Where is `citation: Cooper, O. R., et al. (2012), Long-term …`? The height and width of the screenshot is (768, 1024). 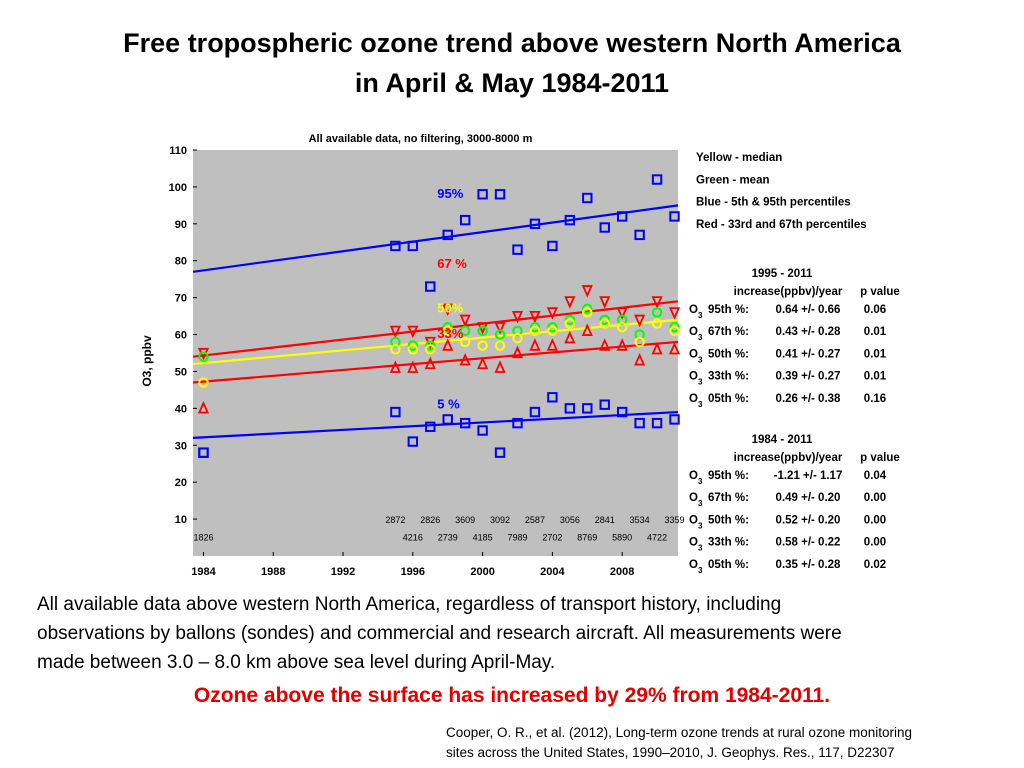 citation: Cooper, O. R., et al. (2012), Long-term … is located at coordinates (679, 743).